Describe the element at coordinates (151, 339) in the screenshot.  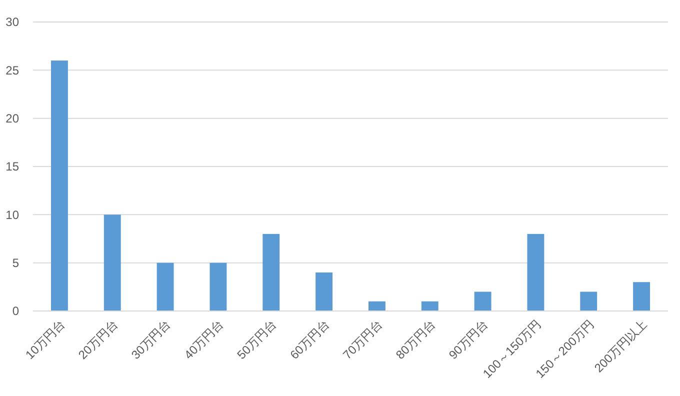
I see `x-tick-label: 30万円台` at that location.